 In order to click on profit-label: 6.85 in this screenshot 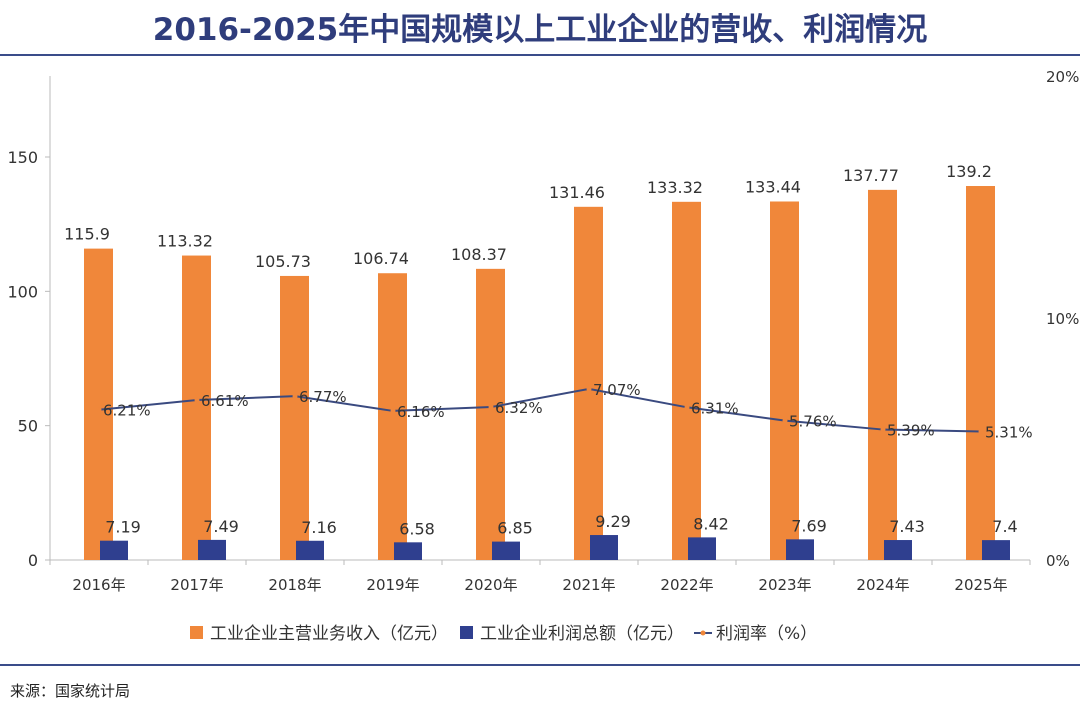, I will do `click(515, 528)`.